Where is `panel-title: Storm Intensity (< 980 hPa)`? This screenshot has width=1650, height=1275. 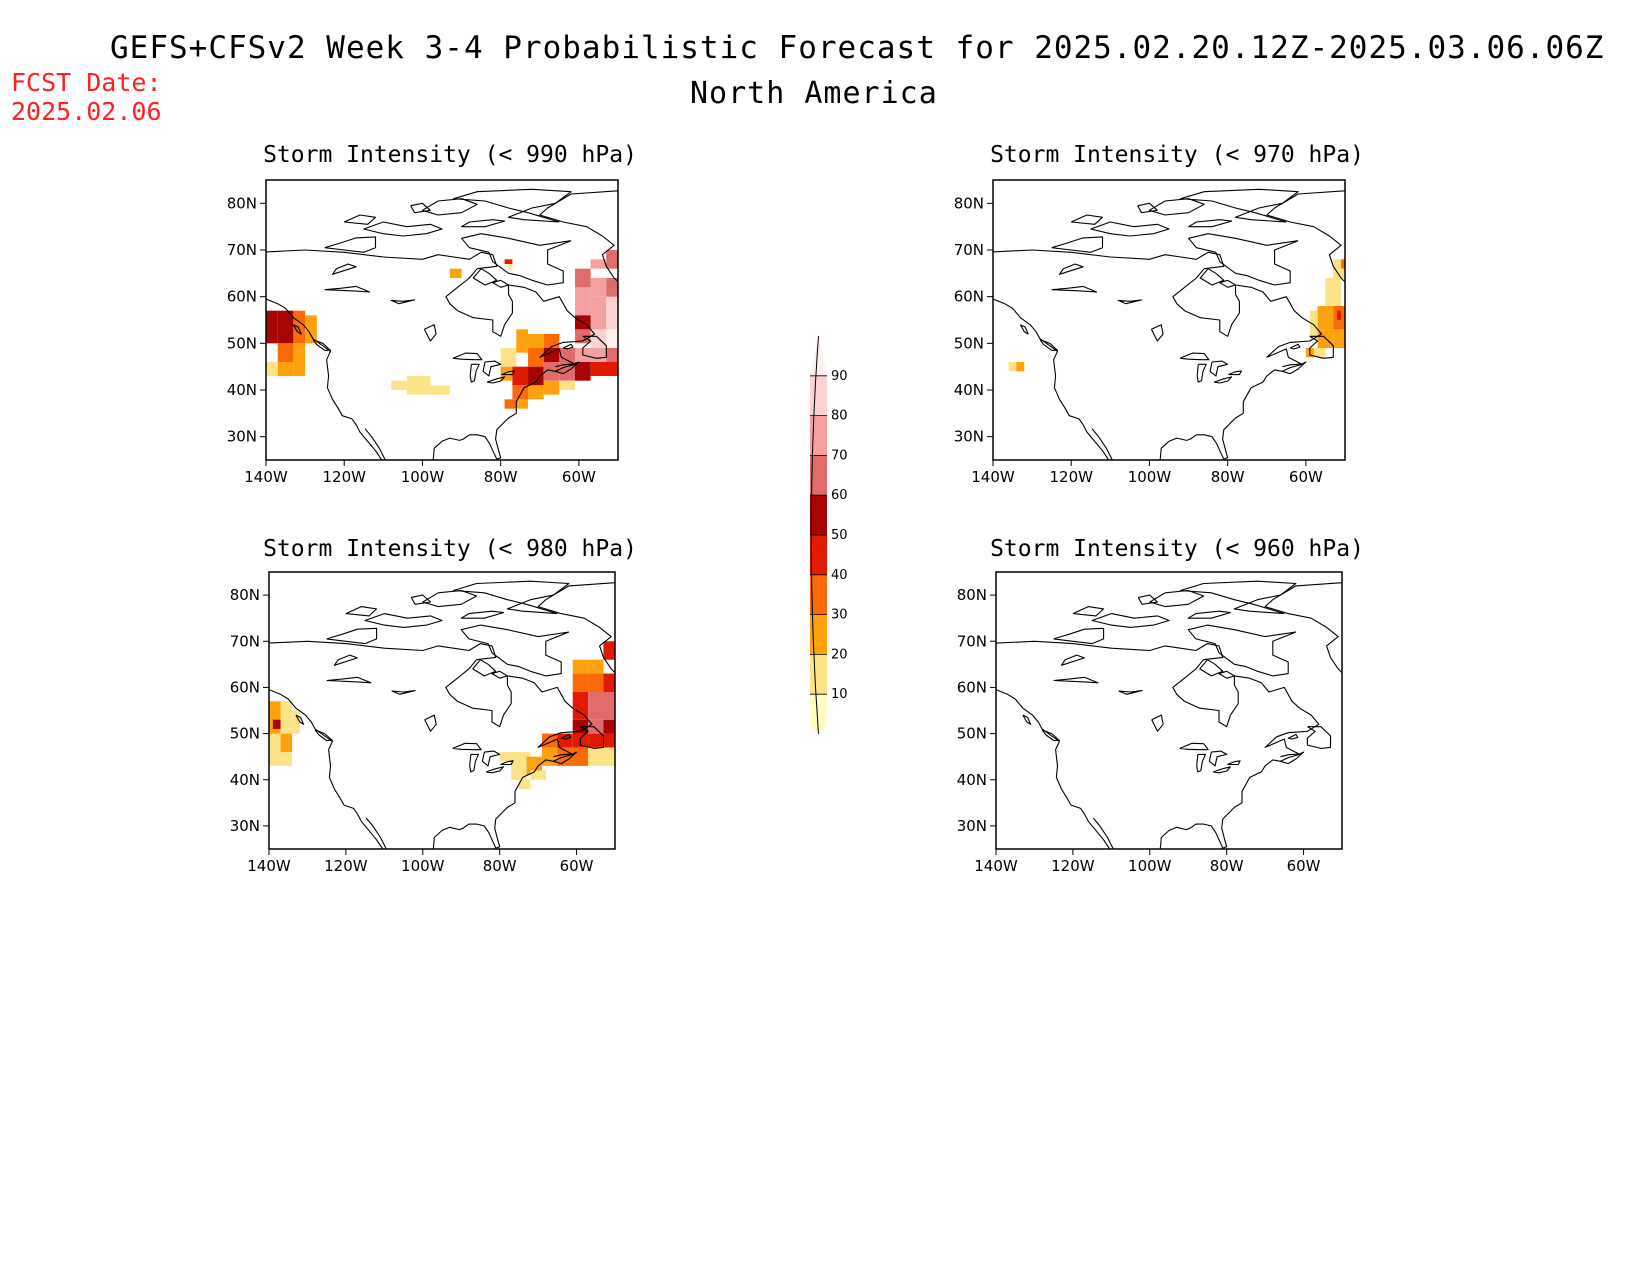 panel-title: Storm Intensity (< 980 hPa) is located at coordinates (450, 549).